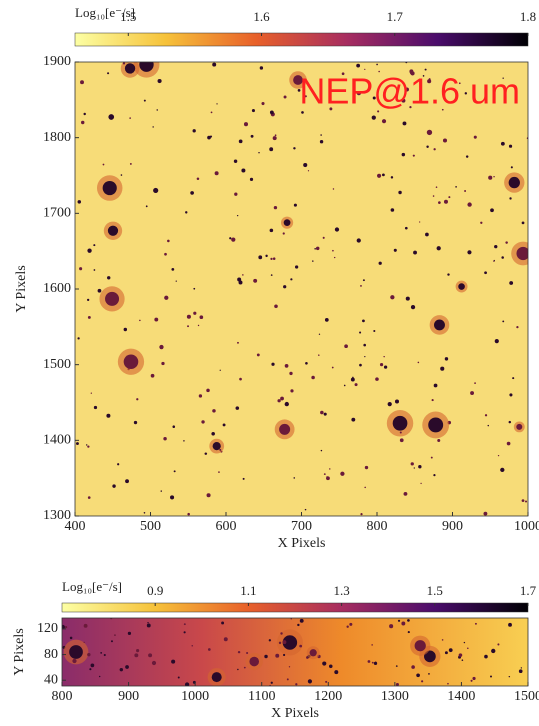 This screenshot has height=726, width=539. What do you see at coordinates (526, 696) in the screenshot?
I see `x-tick-label: 1500` at bounding box center [526, 696].